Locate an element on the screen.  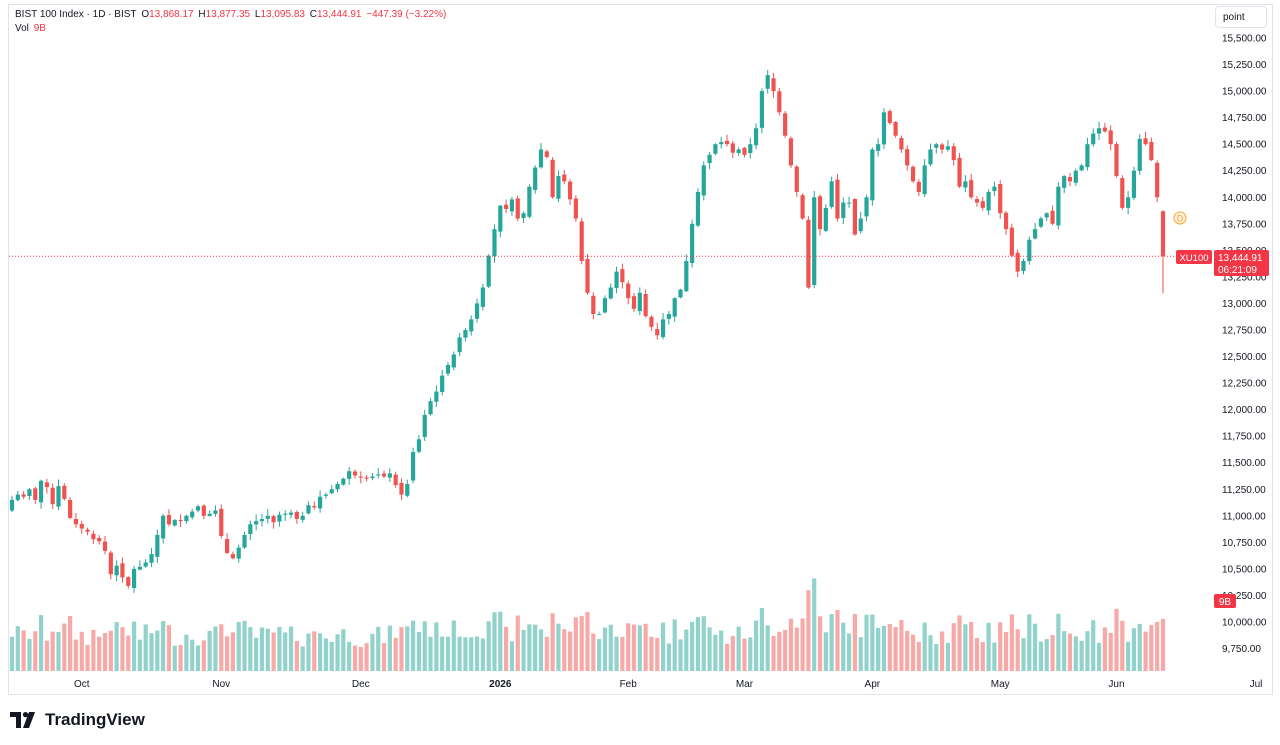
dividend-marker-icon is located at coordinates (1180, 218).